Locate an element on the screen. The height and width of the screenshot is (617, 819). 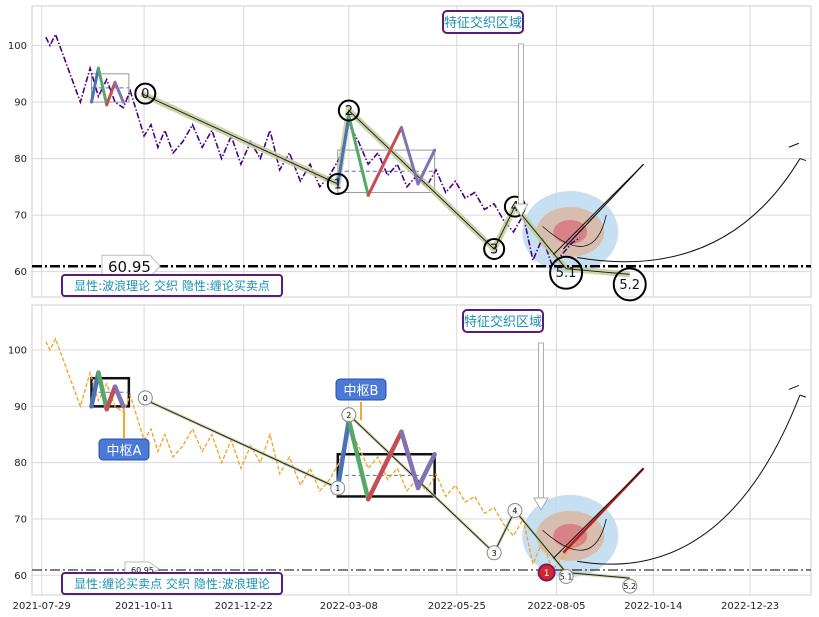
pivot-label: 中枢A is located at coordinates (124, 451).